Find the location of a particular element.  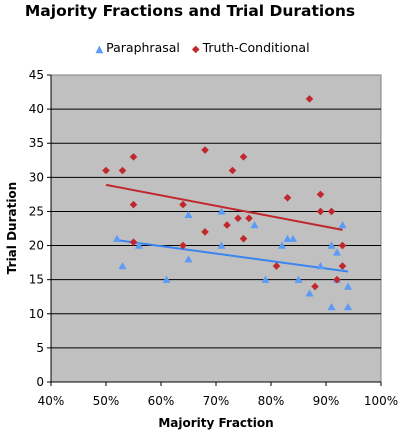

y-tick-label: 35 is located at coordinates (36, 143).